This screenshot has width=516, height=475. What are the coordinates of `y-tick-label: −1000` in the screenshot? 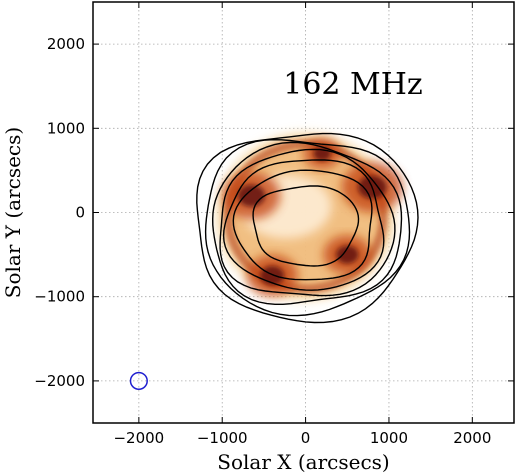 It's located at (59, 297).